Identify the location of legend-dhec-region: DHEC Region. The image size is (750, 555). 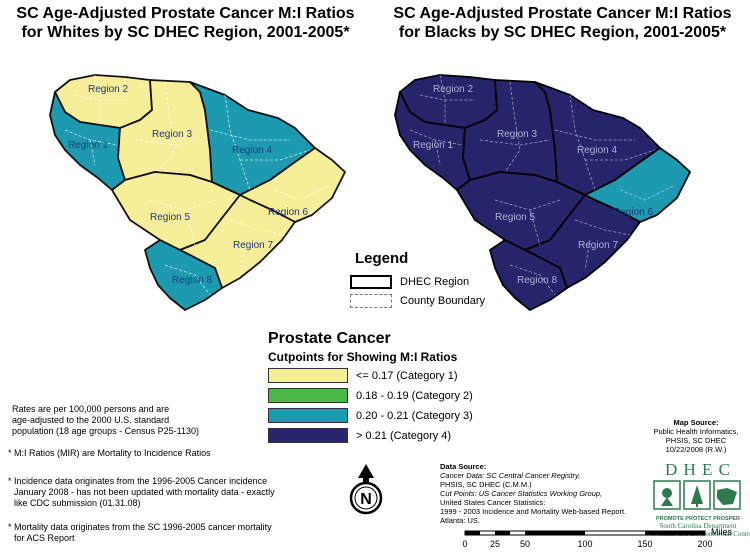
(409, 282).